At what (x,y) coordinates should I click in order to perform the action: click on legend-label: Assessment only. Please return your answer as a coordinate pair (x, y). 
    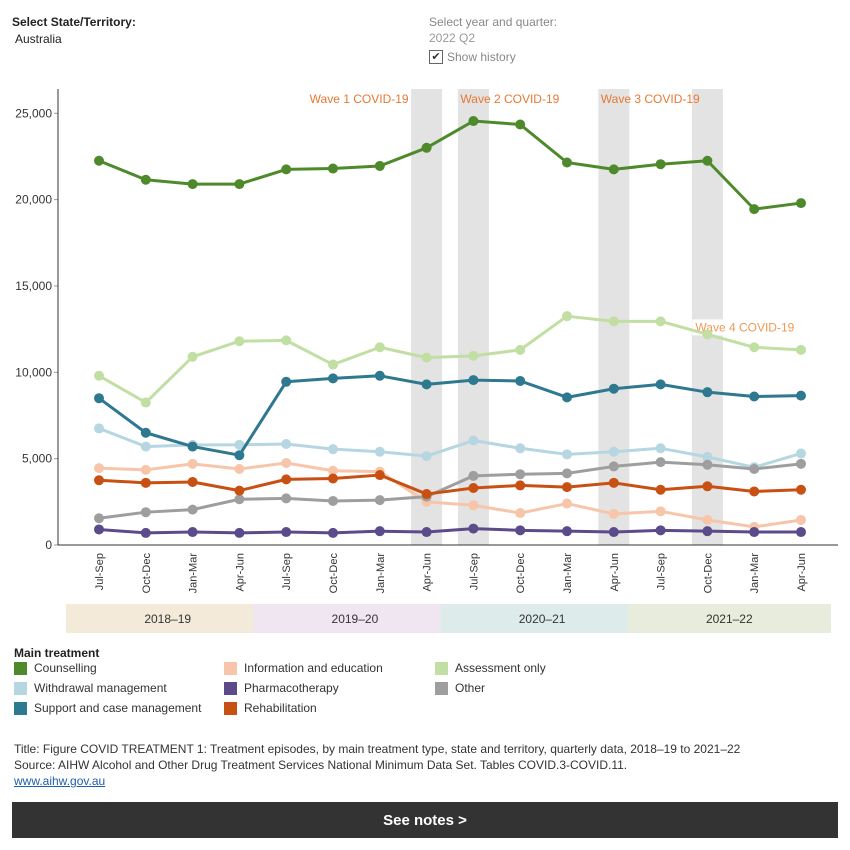
    Looking at the image, I should click on (500, 668).